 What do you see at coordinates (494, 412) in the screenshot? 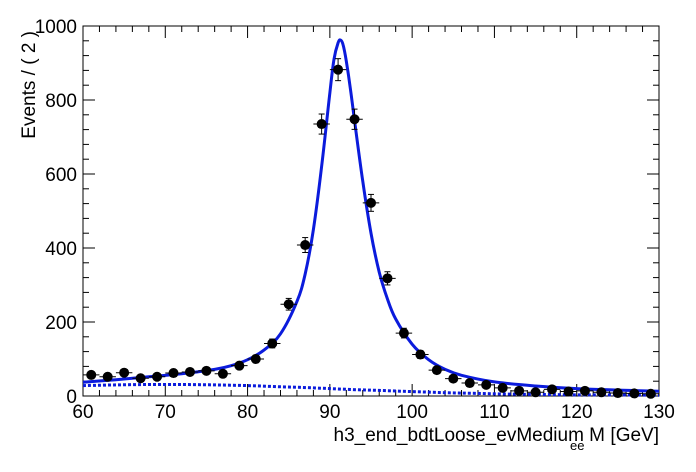
I see `x-tick-label: 110` at bounding box center [494, 412].